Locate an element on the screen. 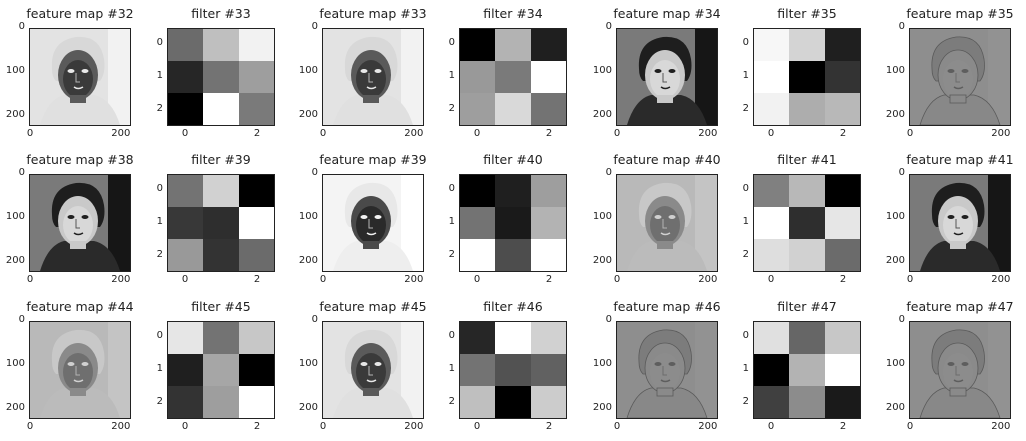  panel-title: filter #33 is located at coordinates (221, 13).